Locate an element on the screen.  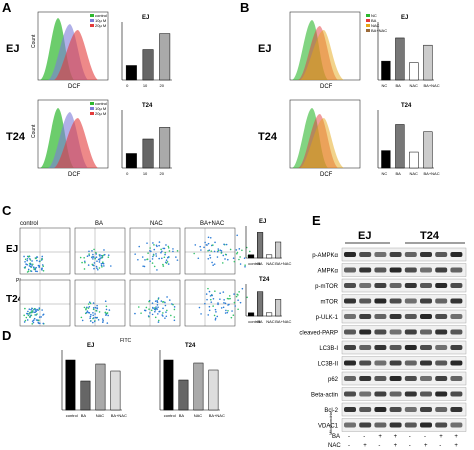
wb-protein-label: Bcl-2 is located at coordinates (331, 411).